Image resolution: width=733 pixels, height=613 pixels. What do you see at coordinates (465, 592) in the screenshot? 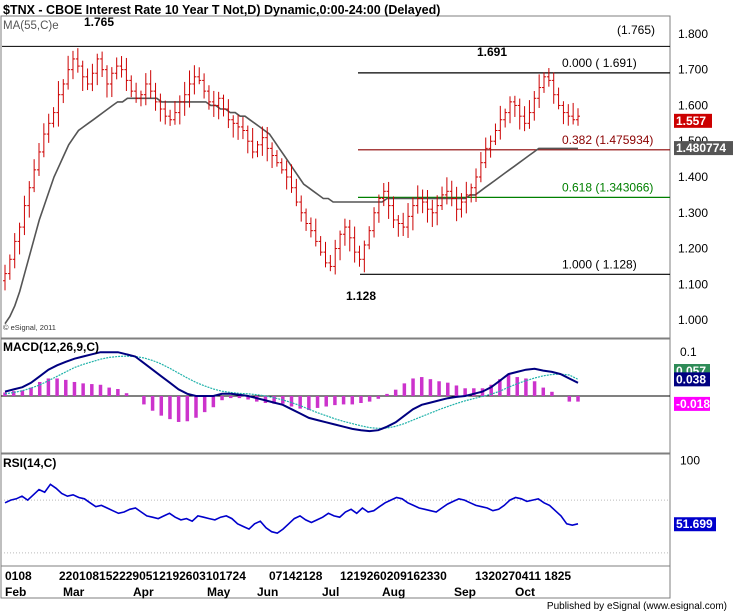
I see `x-month-label: Sep` at bounding box center [465, 592].